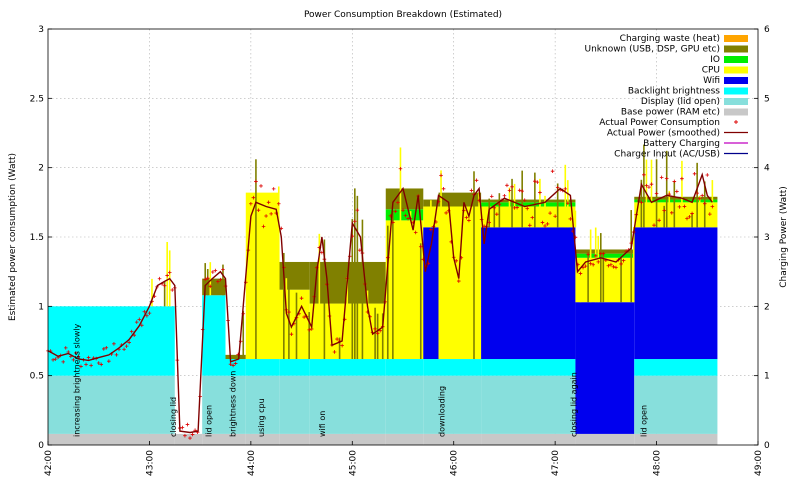 This screenshot has width=800, height=480. Describe the element at coordinates (652, 50) in the screenshot. I see `legend-label: Unknown (USB, DSP, GPU etc)` at that location.